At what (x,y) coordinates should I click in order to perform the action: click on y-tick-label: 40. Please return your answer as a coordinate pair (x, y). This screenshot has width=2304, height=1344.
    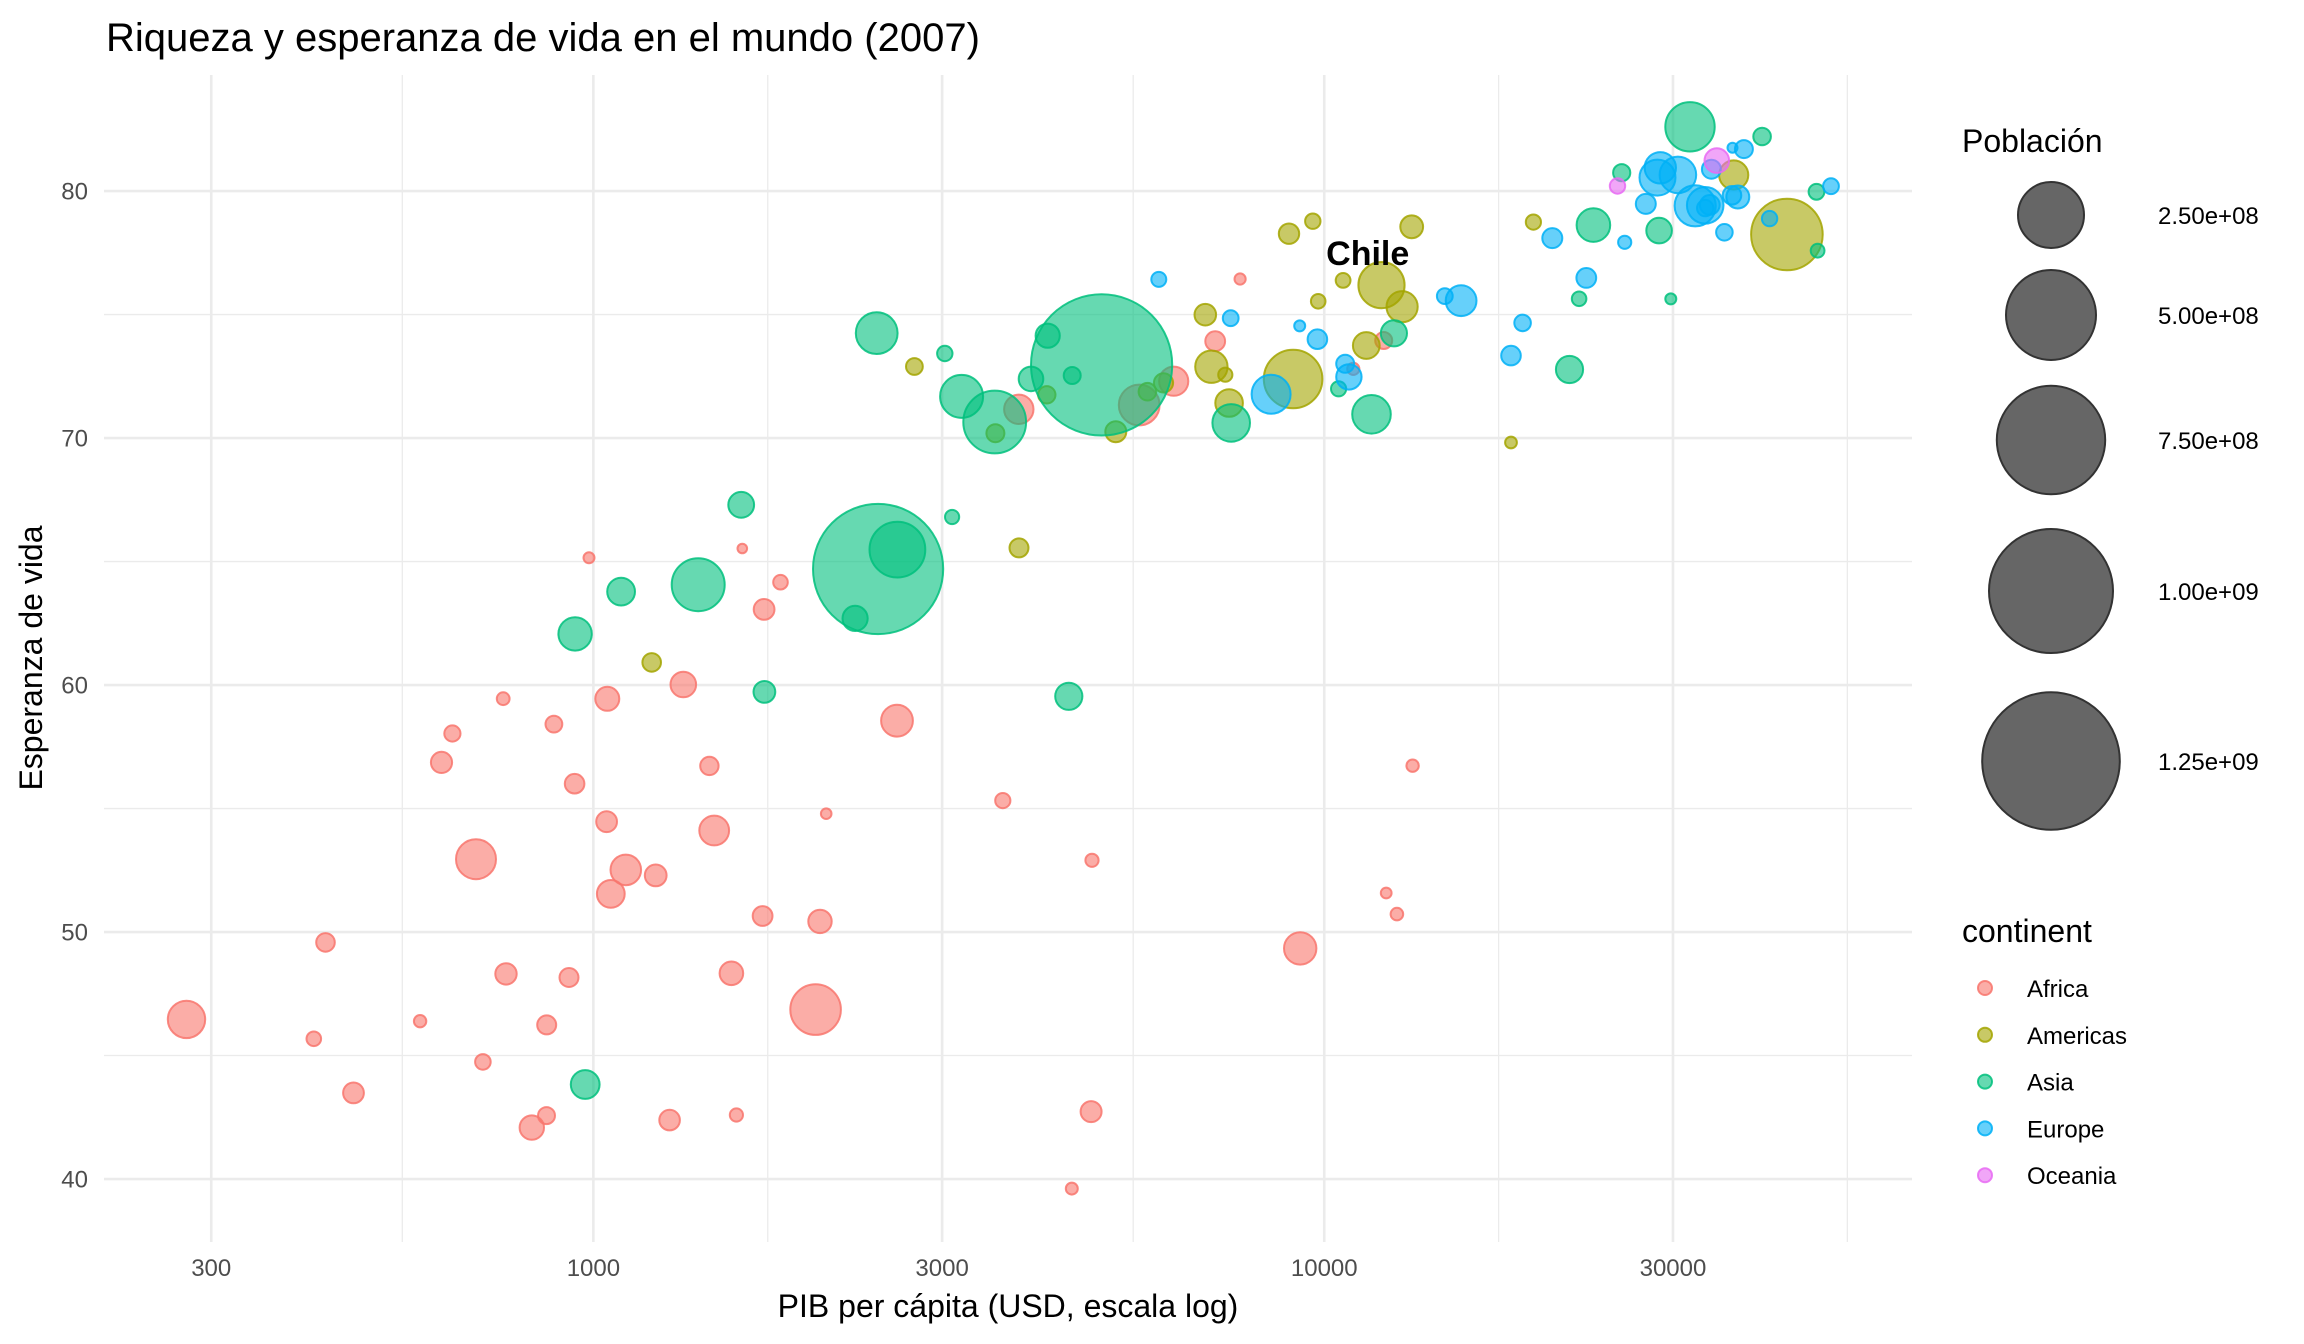
    Looking at the image, I should click on (74, 1180).